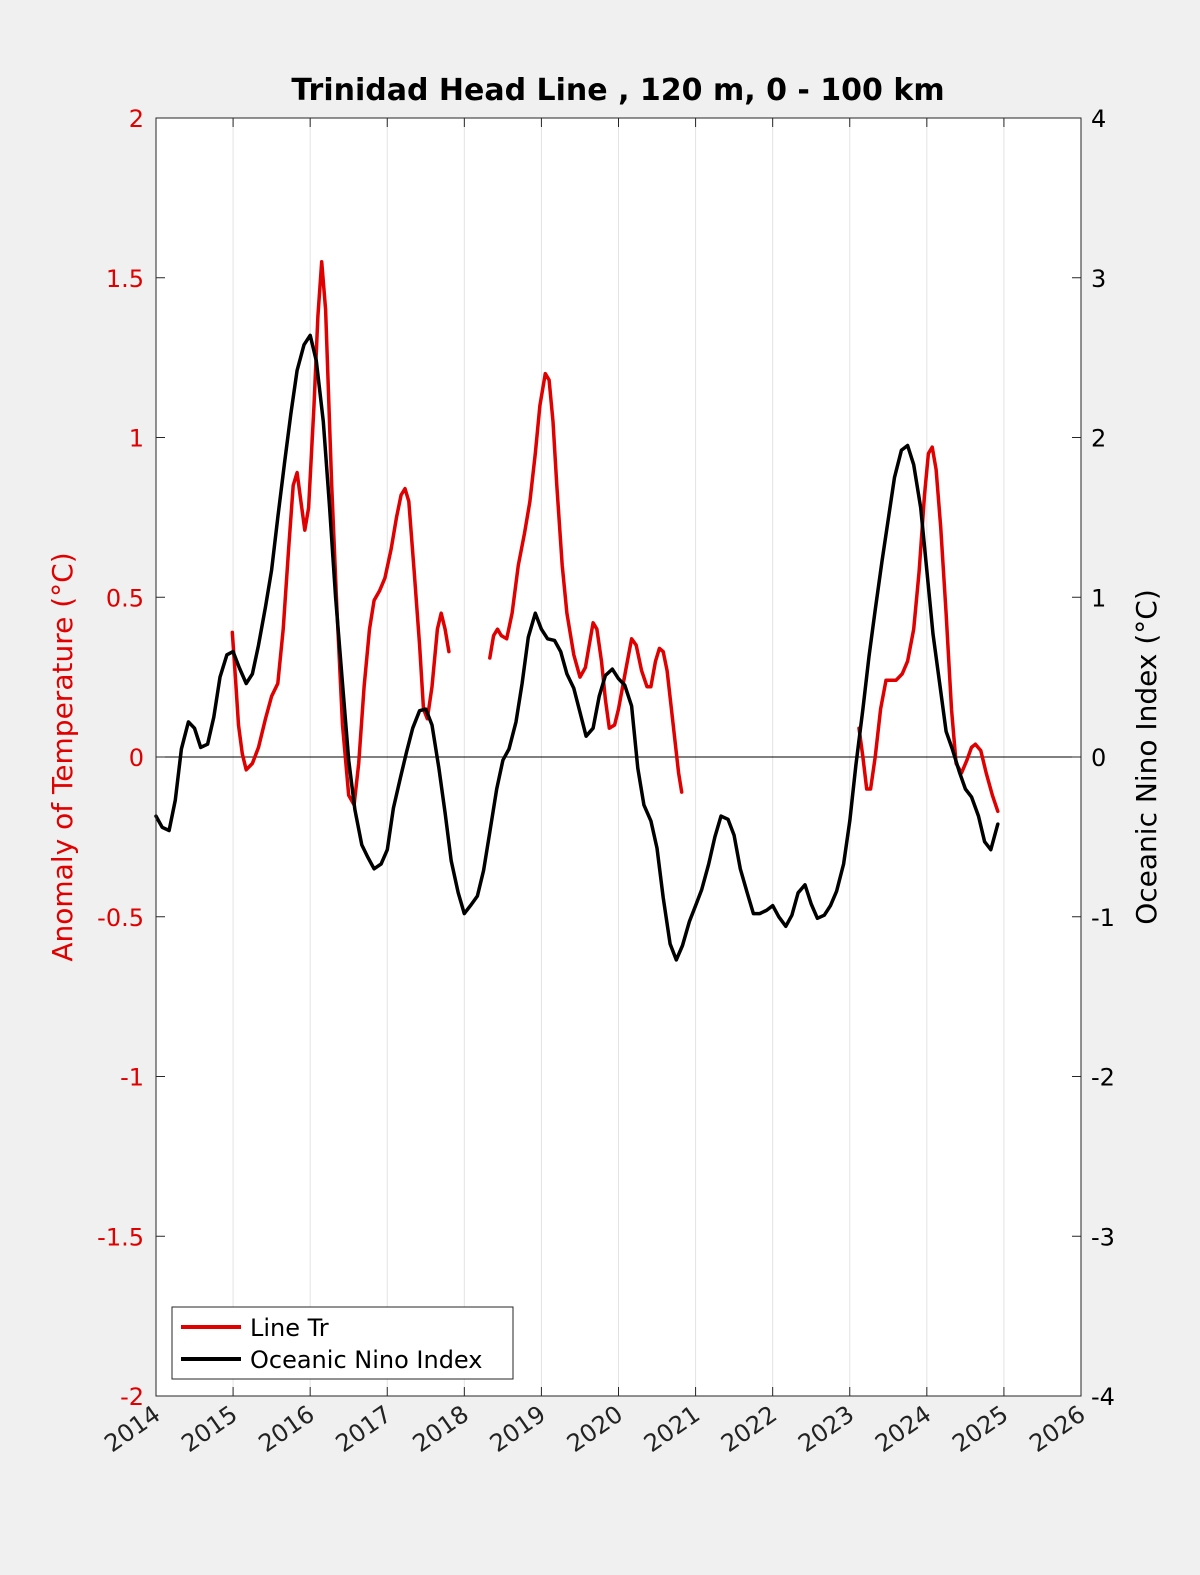 Image resolution: width=1200 pixels, height=1575 pixels. What do you see at coordinates (136, 758) in the screenshot?
I see `y-tick-label: 0` at bounding box center [136, 758].